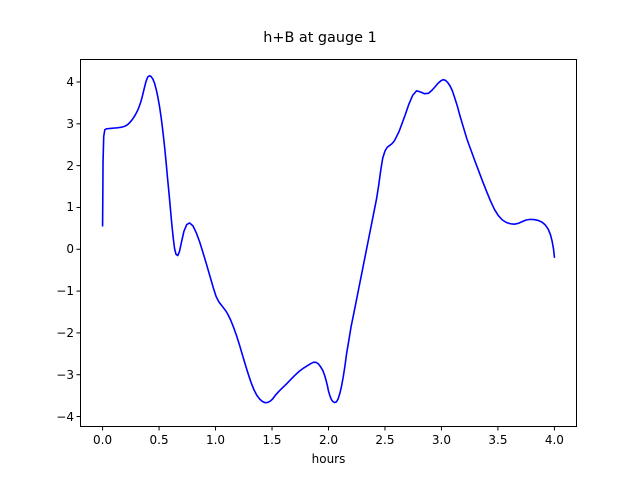  What do you see at coordinates (65, 416) in the screenshot?
I see `y-tick-label: −4` at bounding box center [65, 416].